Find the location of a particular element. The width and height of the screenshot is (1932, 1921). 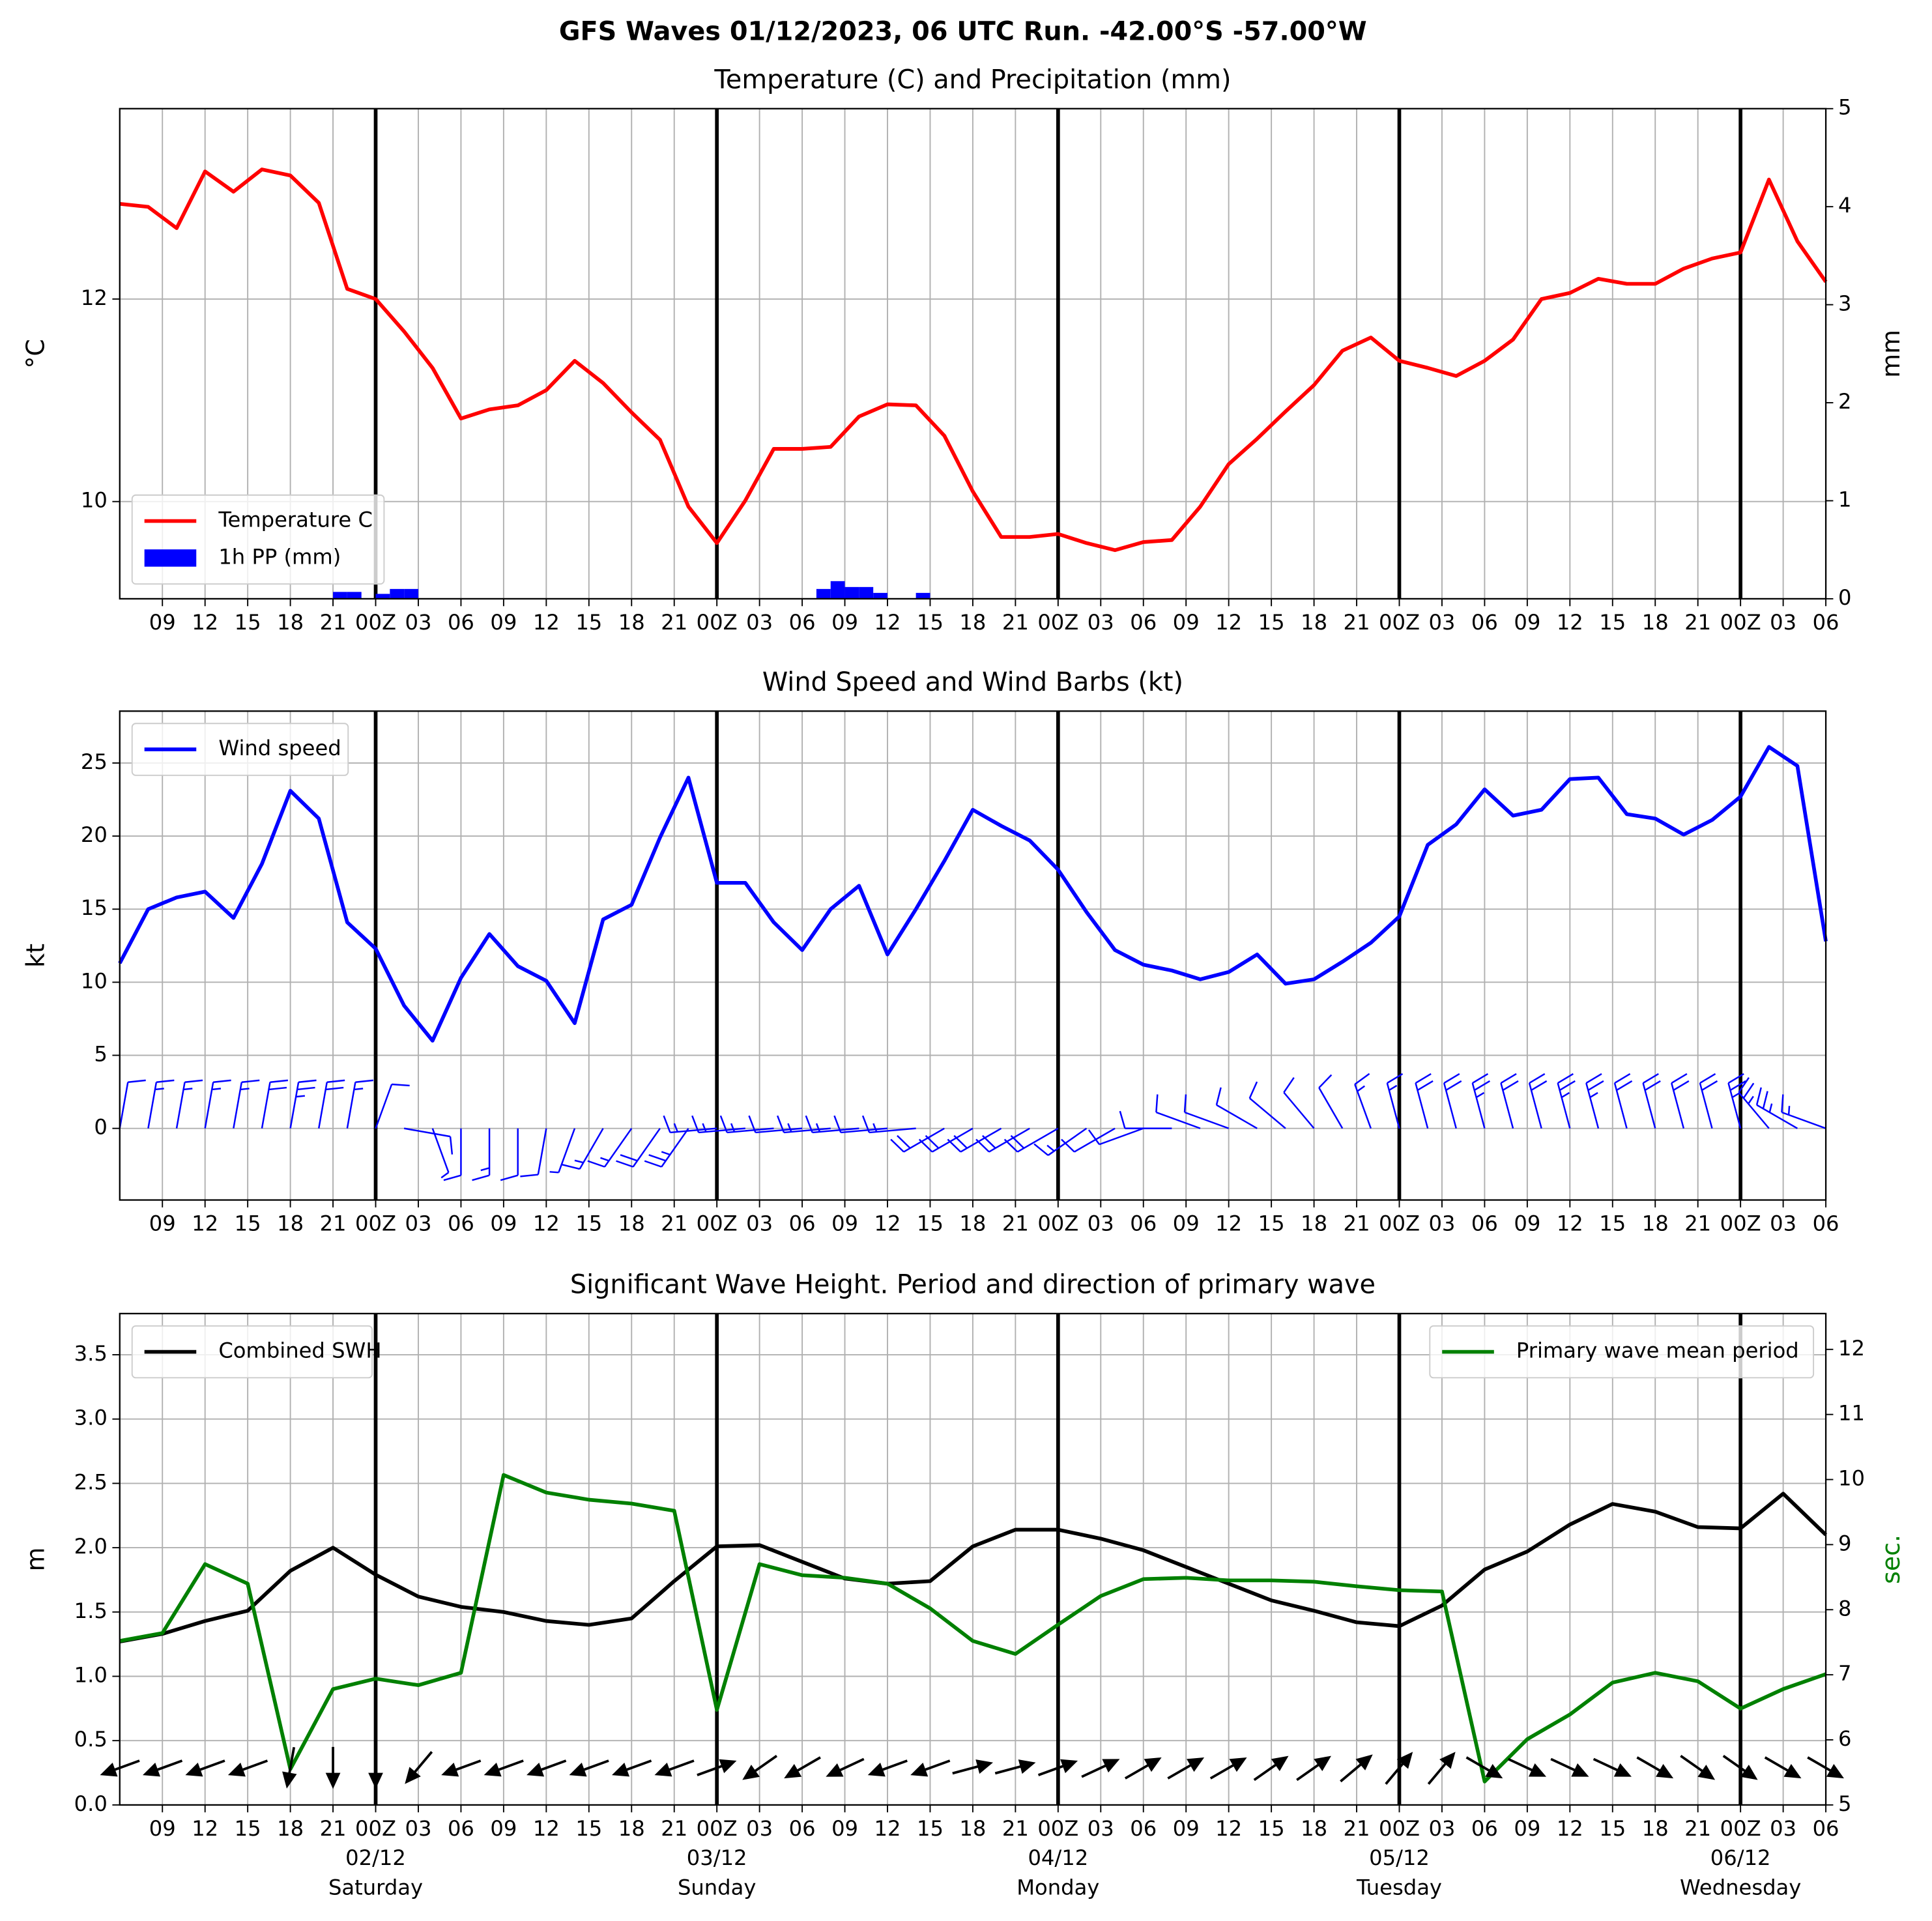

y2-tick-label: 0 is located at coordinates (1844, 597).